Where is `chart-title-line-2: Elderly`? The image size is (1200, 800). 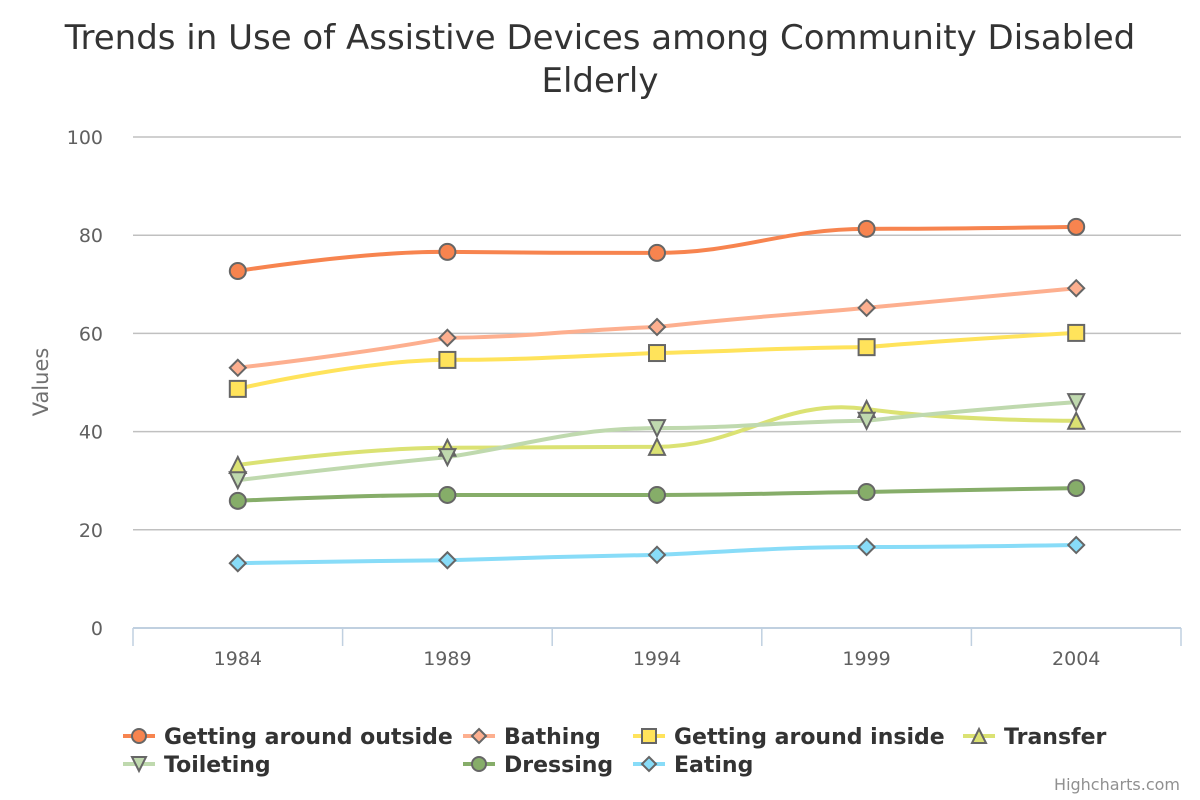
chart-title-line-2: Elderly is located at coordinates (600, 81).